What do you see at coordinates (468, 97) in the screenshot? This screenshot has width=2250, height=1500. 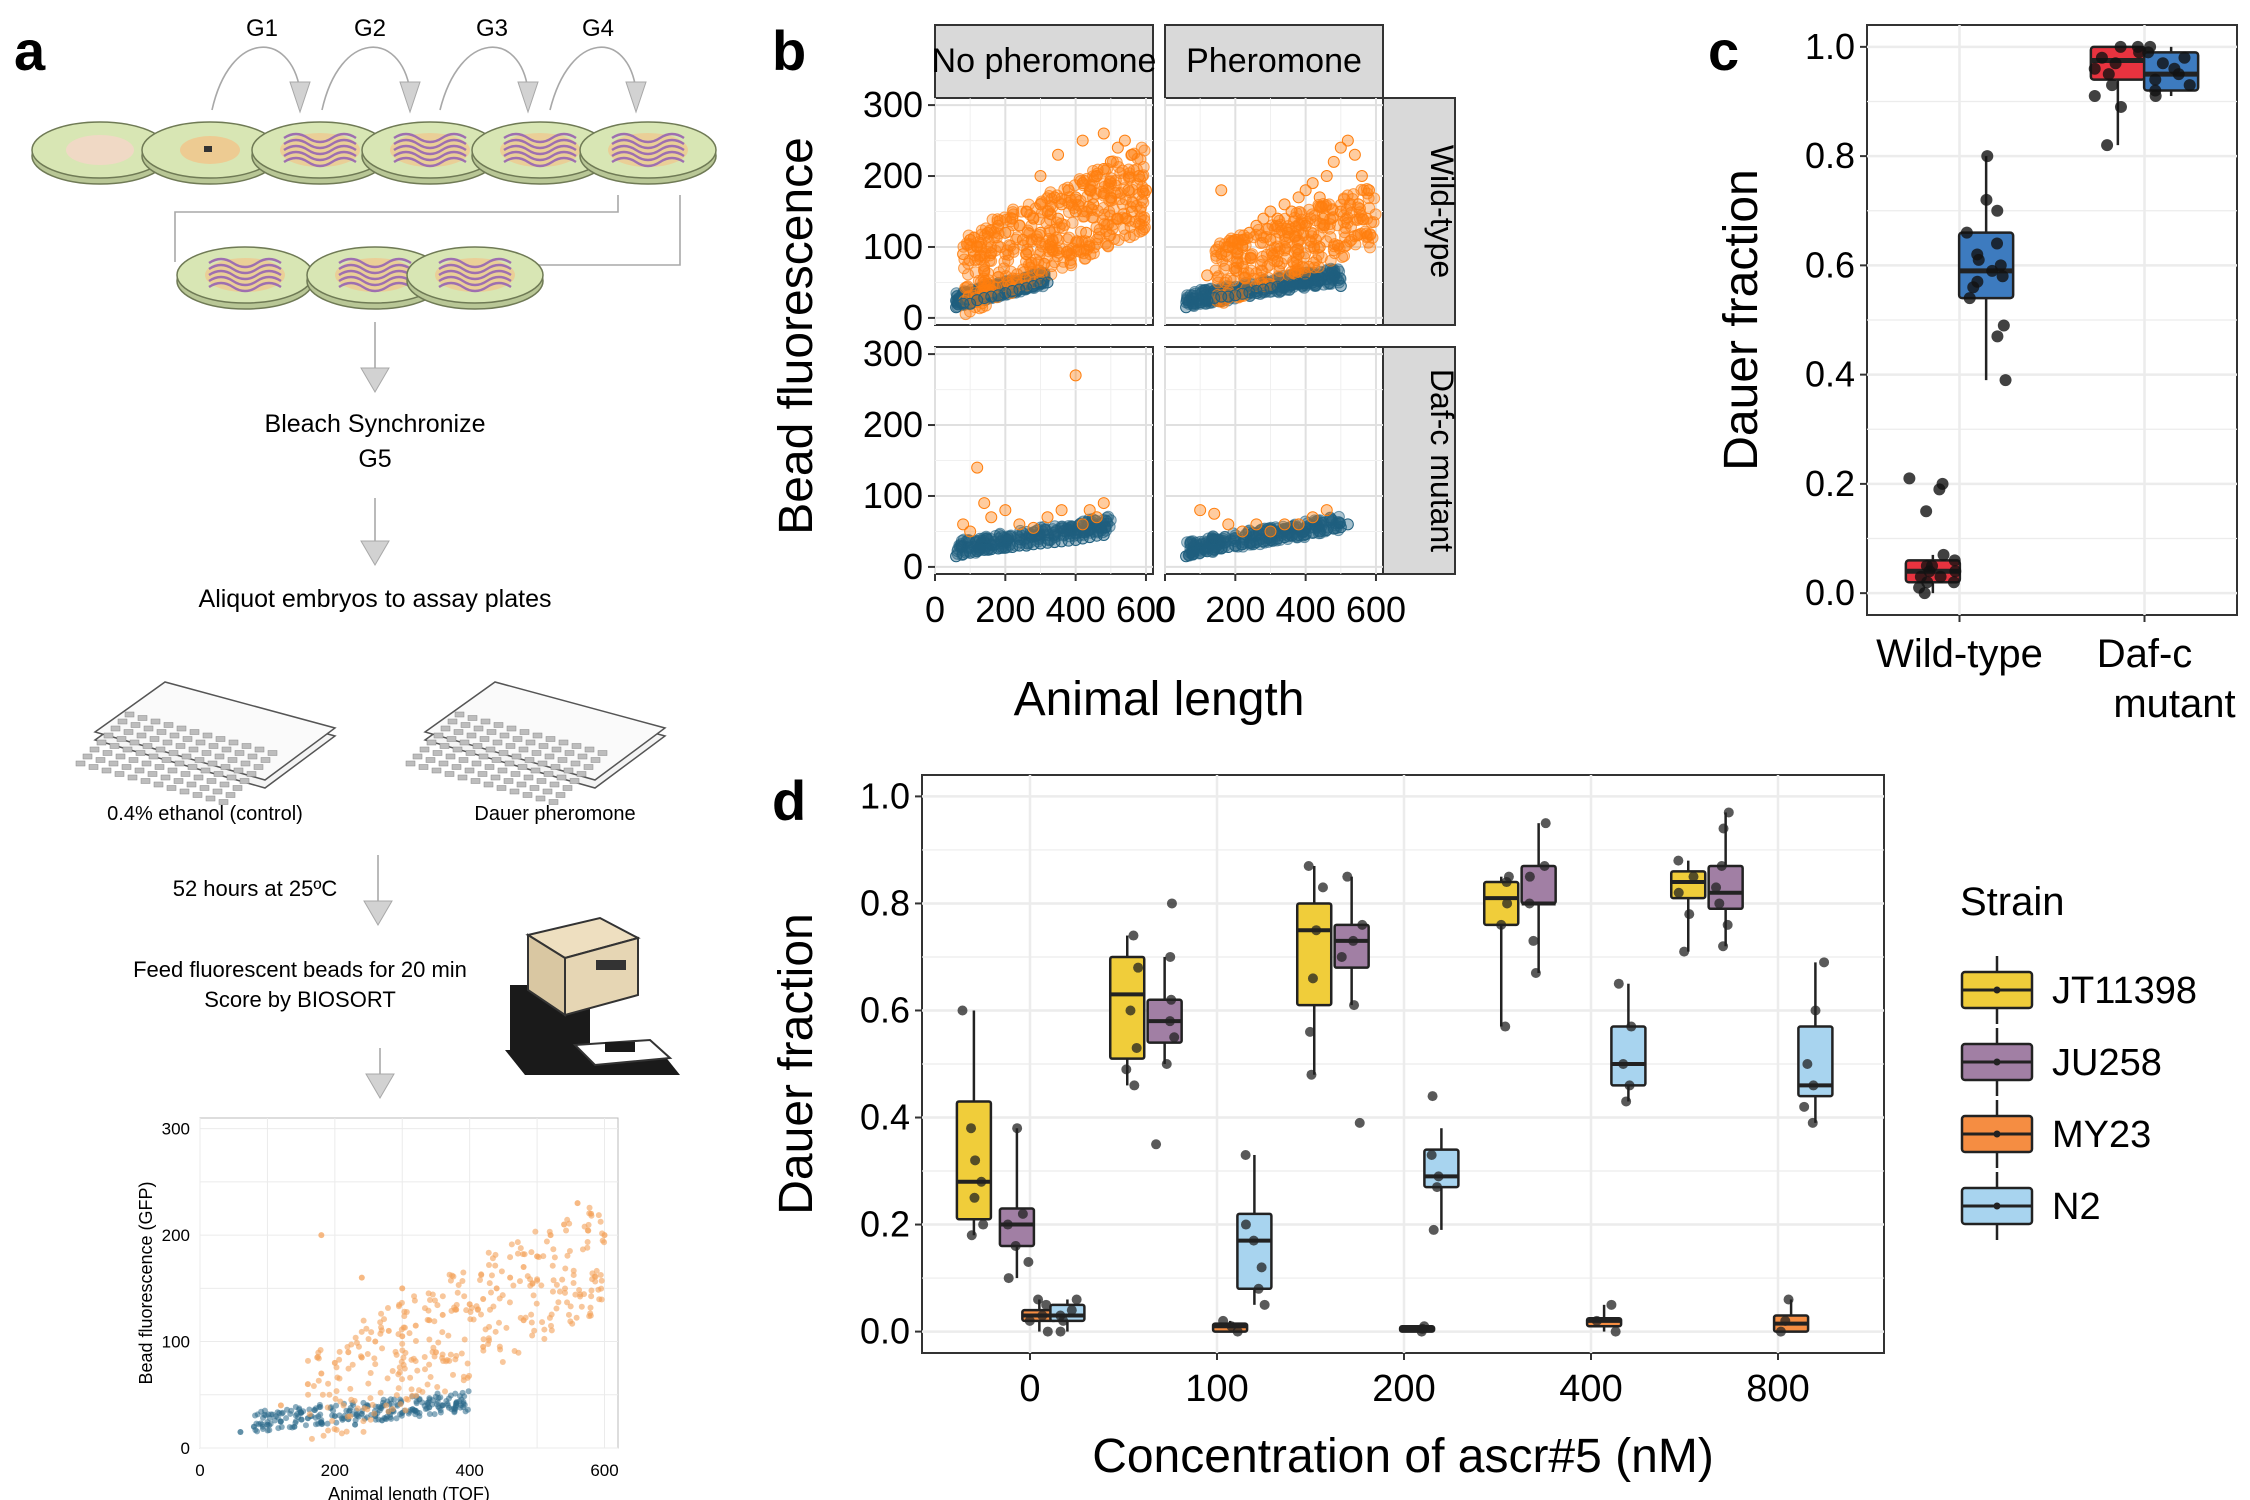 I see `generation-arrowheads` at bounding box center [468, 97].